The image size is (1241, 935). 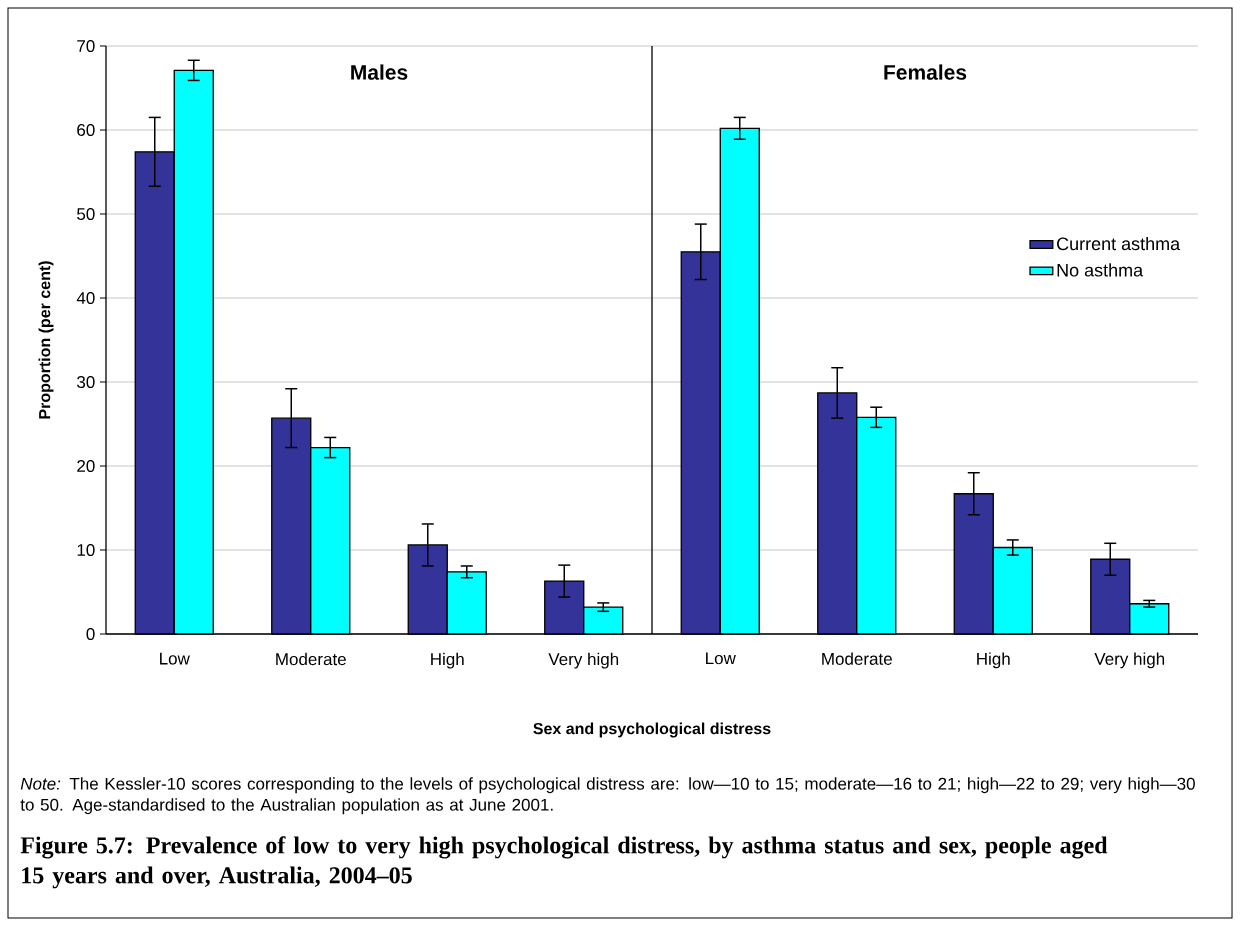 I want to click on text: Note: The Kessler-10 scores corresponding to the levels of psychological distress are: low—10 to 15; moderate—16 to 21; high—22 to 29; very high—30 to 50. Age-standardised to the Australian population as at June 2001., so click(x=607, y=796).